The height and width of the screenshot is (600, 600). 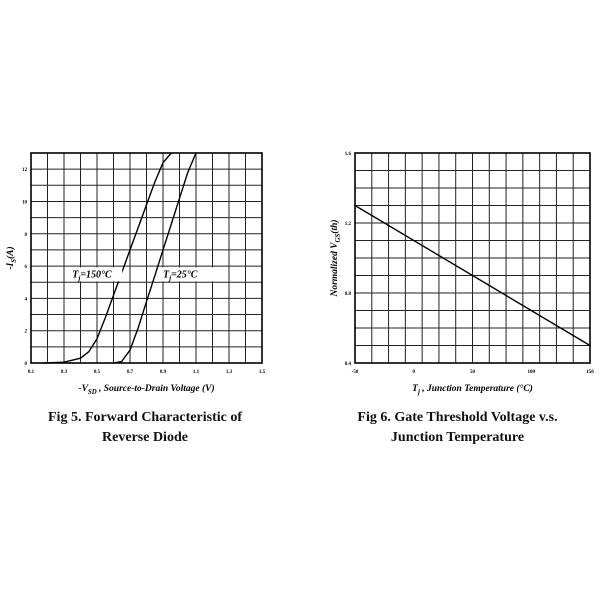 What do you see at coordinates (335, 258) in the screenshot?
I see `fig6-y-axis-title: Normalized VGS(th)` at bounding box center [335, 258].